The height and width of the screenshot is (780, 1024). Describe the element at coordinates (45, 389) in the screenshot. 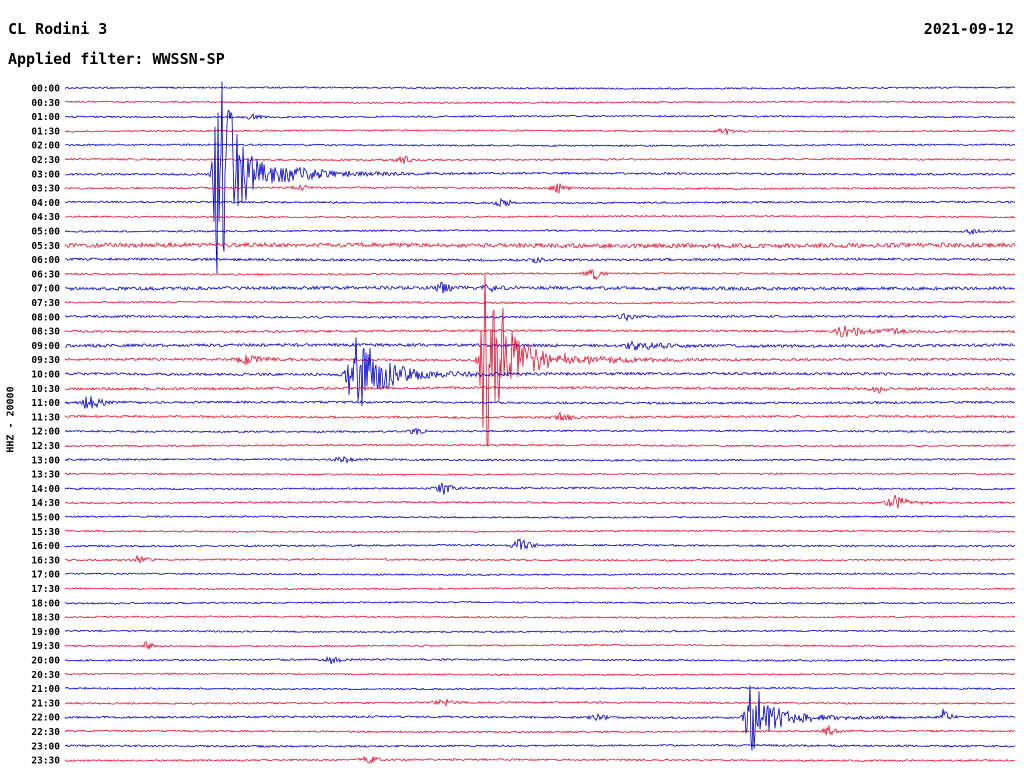

I see `trace-time-label: 10:30` at that location.